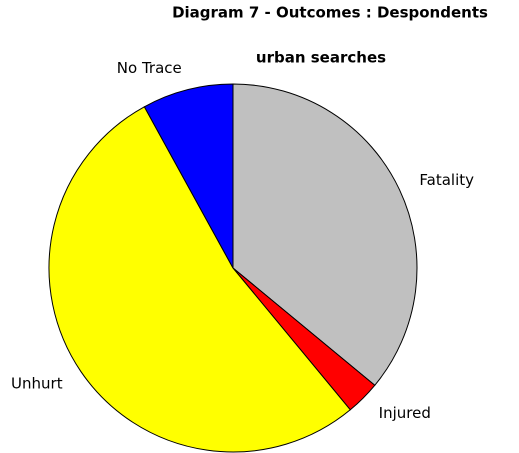 The image size is (519, 453). Describe the element at coordinates (330, 13) in the screenshot. I see `chart-title: Diagram 7 - Outcomes : Despondents` at that location.